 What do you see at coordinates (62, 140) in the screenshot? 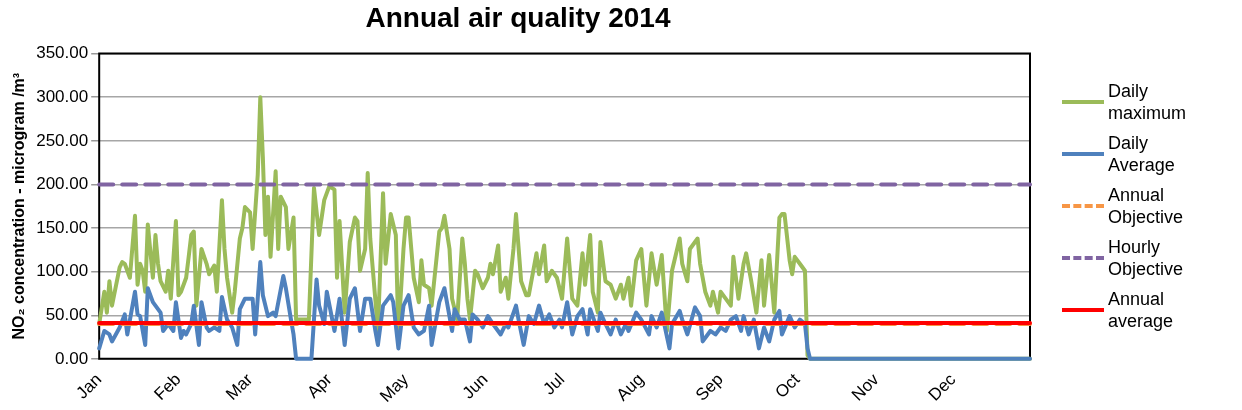
I see `y-tick-label: 250.00` at bounding box center [62, 140].